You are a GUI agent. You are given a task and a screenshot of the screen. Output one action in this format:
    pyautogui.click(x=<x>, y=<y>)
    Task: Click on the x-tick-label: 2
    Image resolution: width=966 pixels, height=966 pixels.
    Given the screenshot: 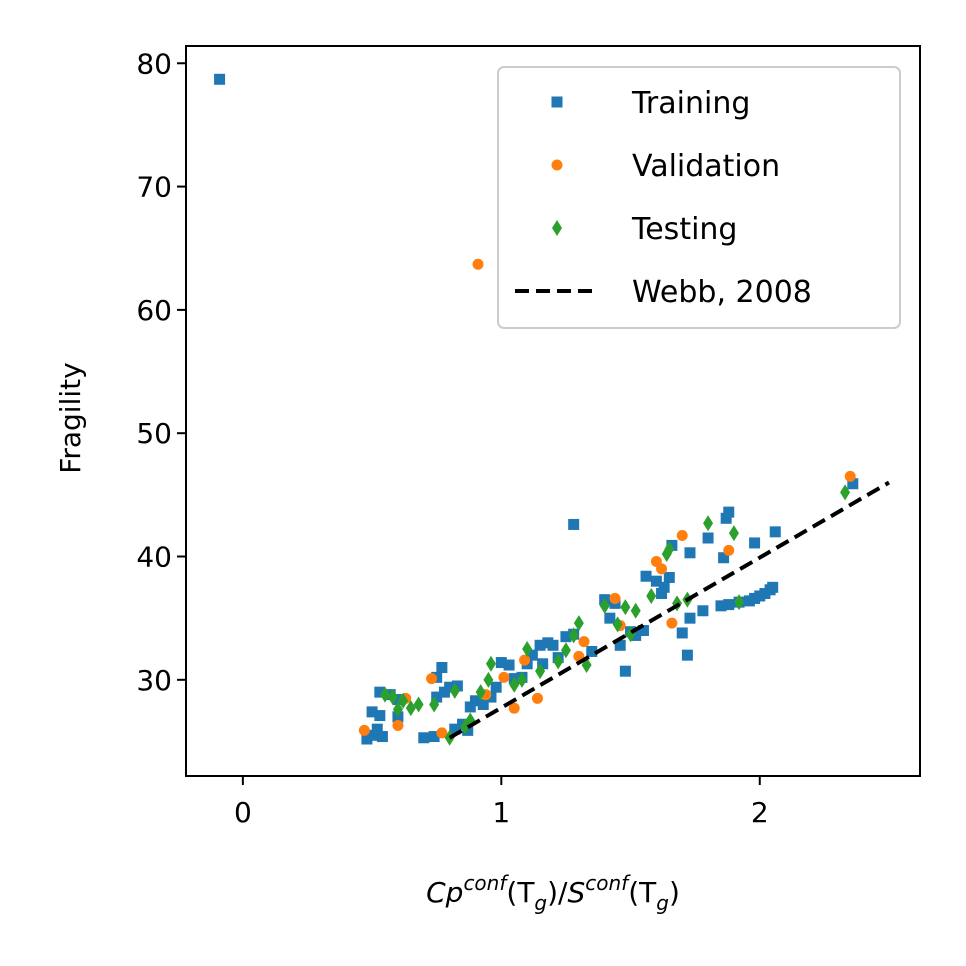 What is the action you would take?
    pyautogui.click(x=760, y=812)
    